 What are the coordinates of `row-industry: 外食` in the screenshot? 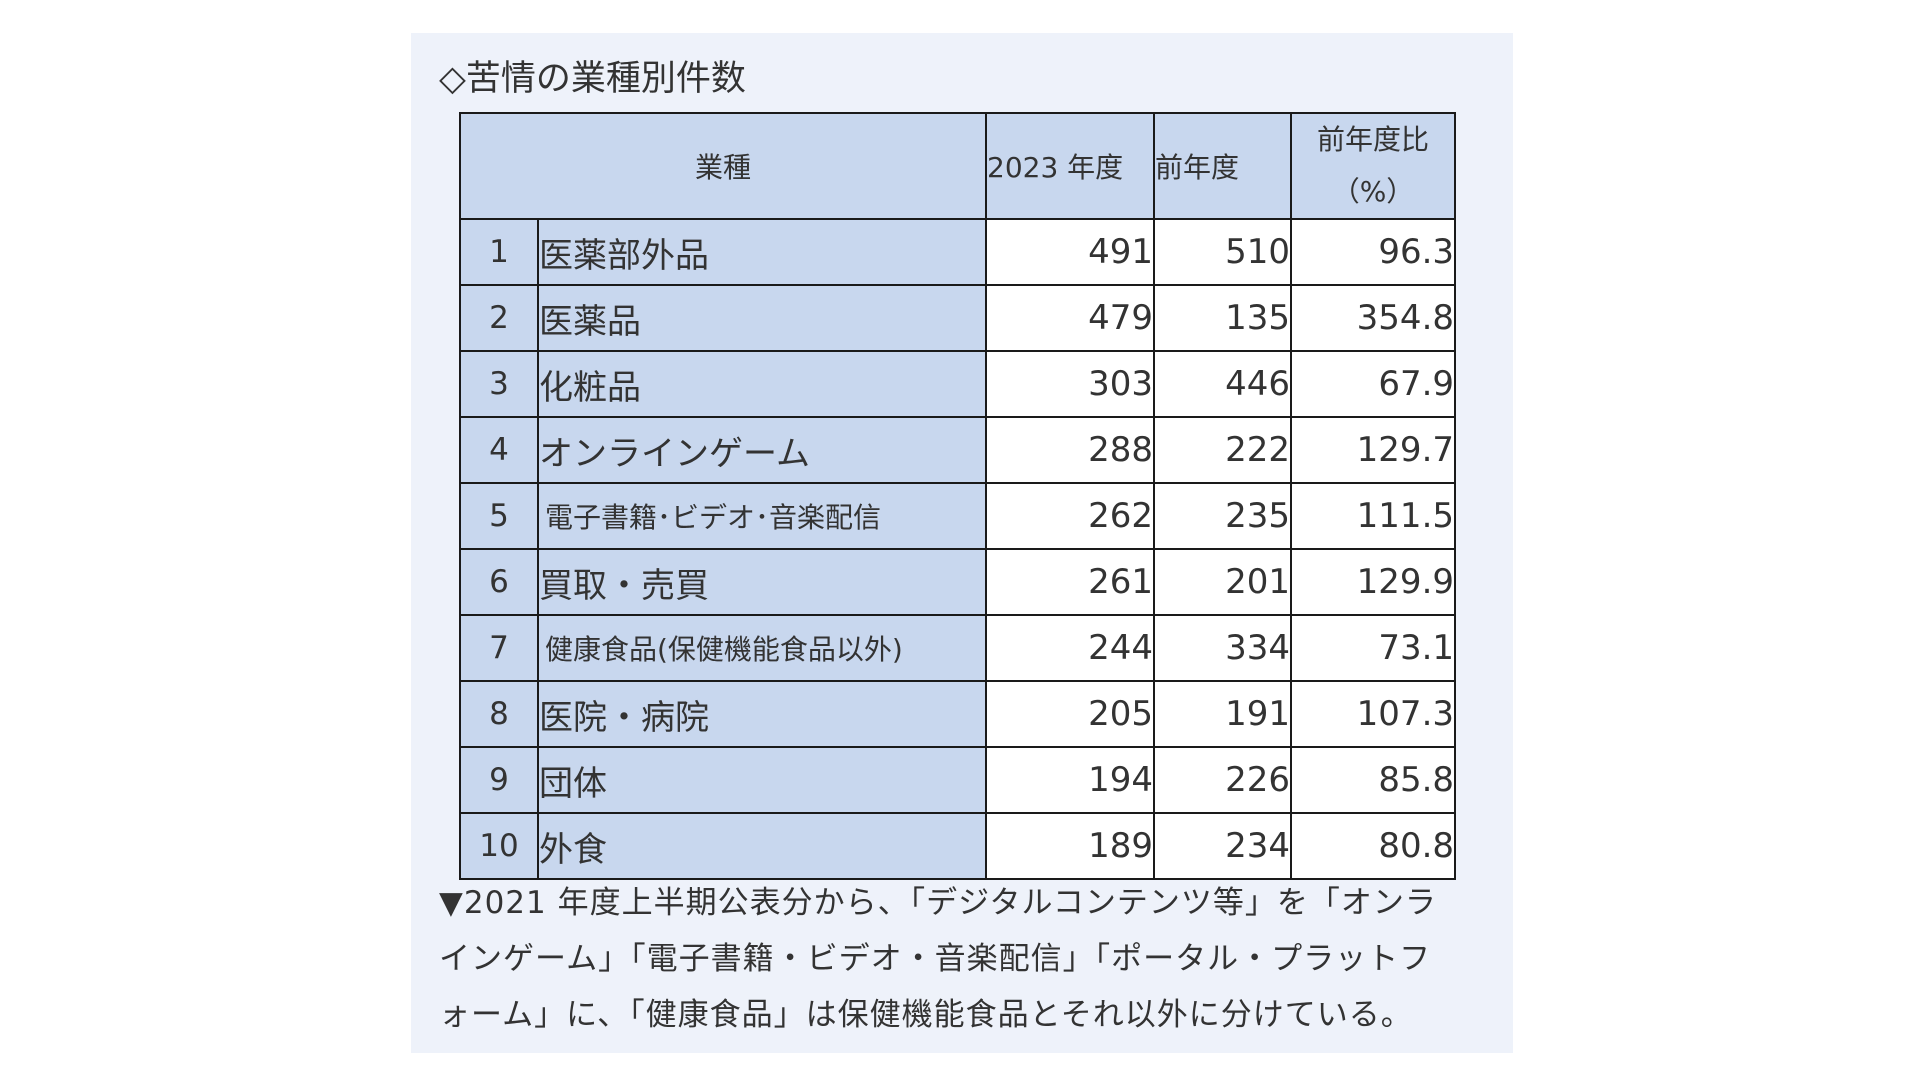 It's located at (762, 846).